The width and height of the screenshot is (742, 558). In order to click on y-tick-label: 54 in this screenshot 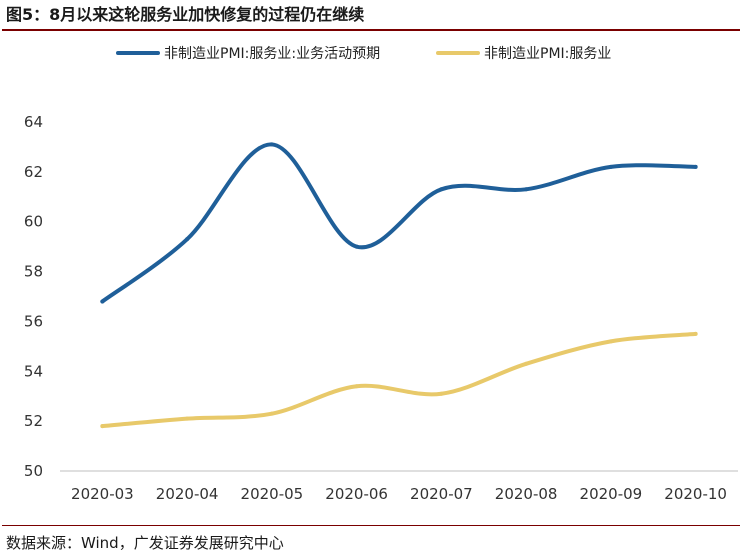, I will do `click(33, 371)`.